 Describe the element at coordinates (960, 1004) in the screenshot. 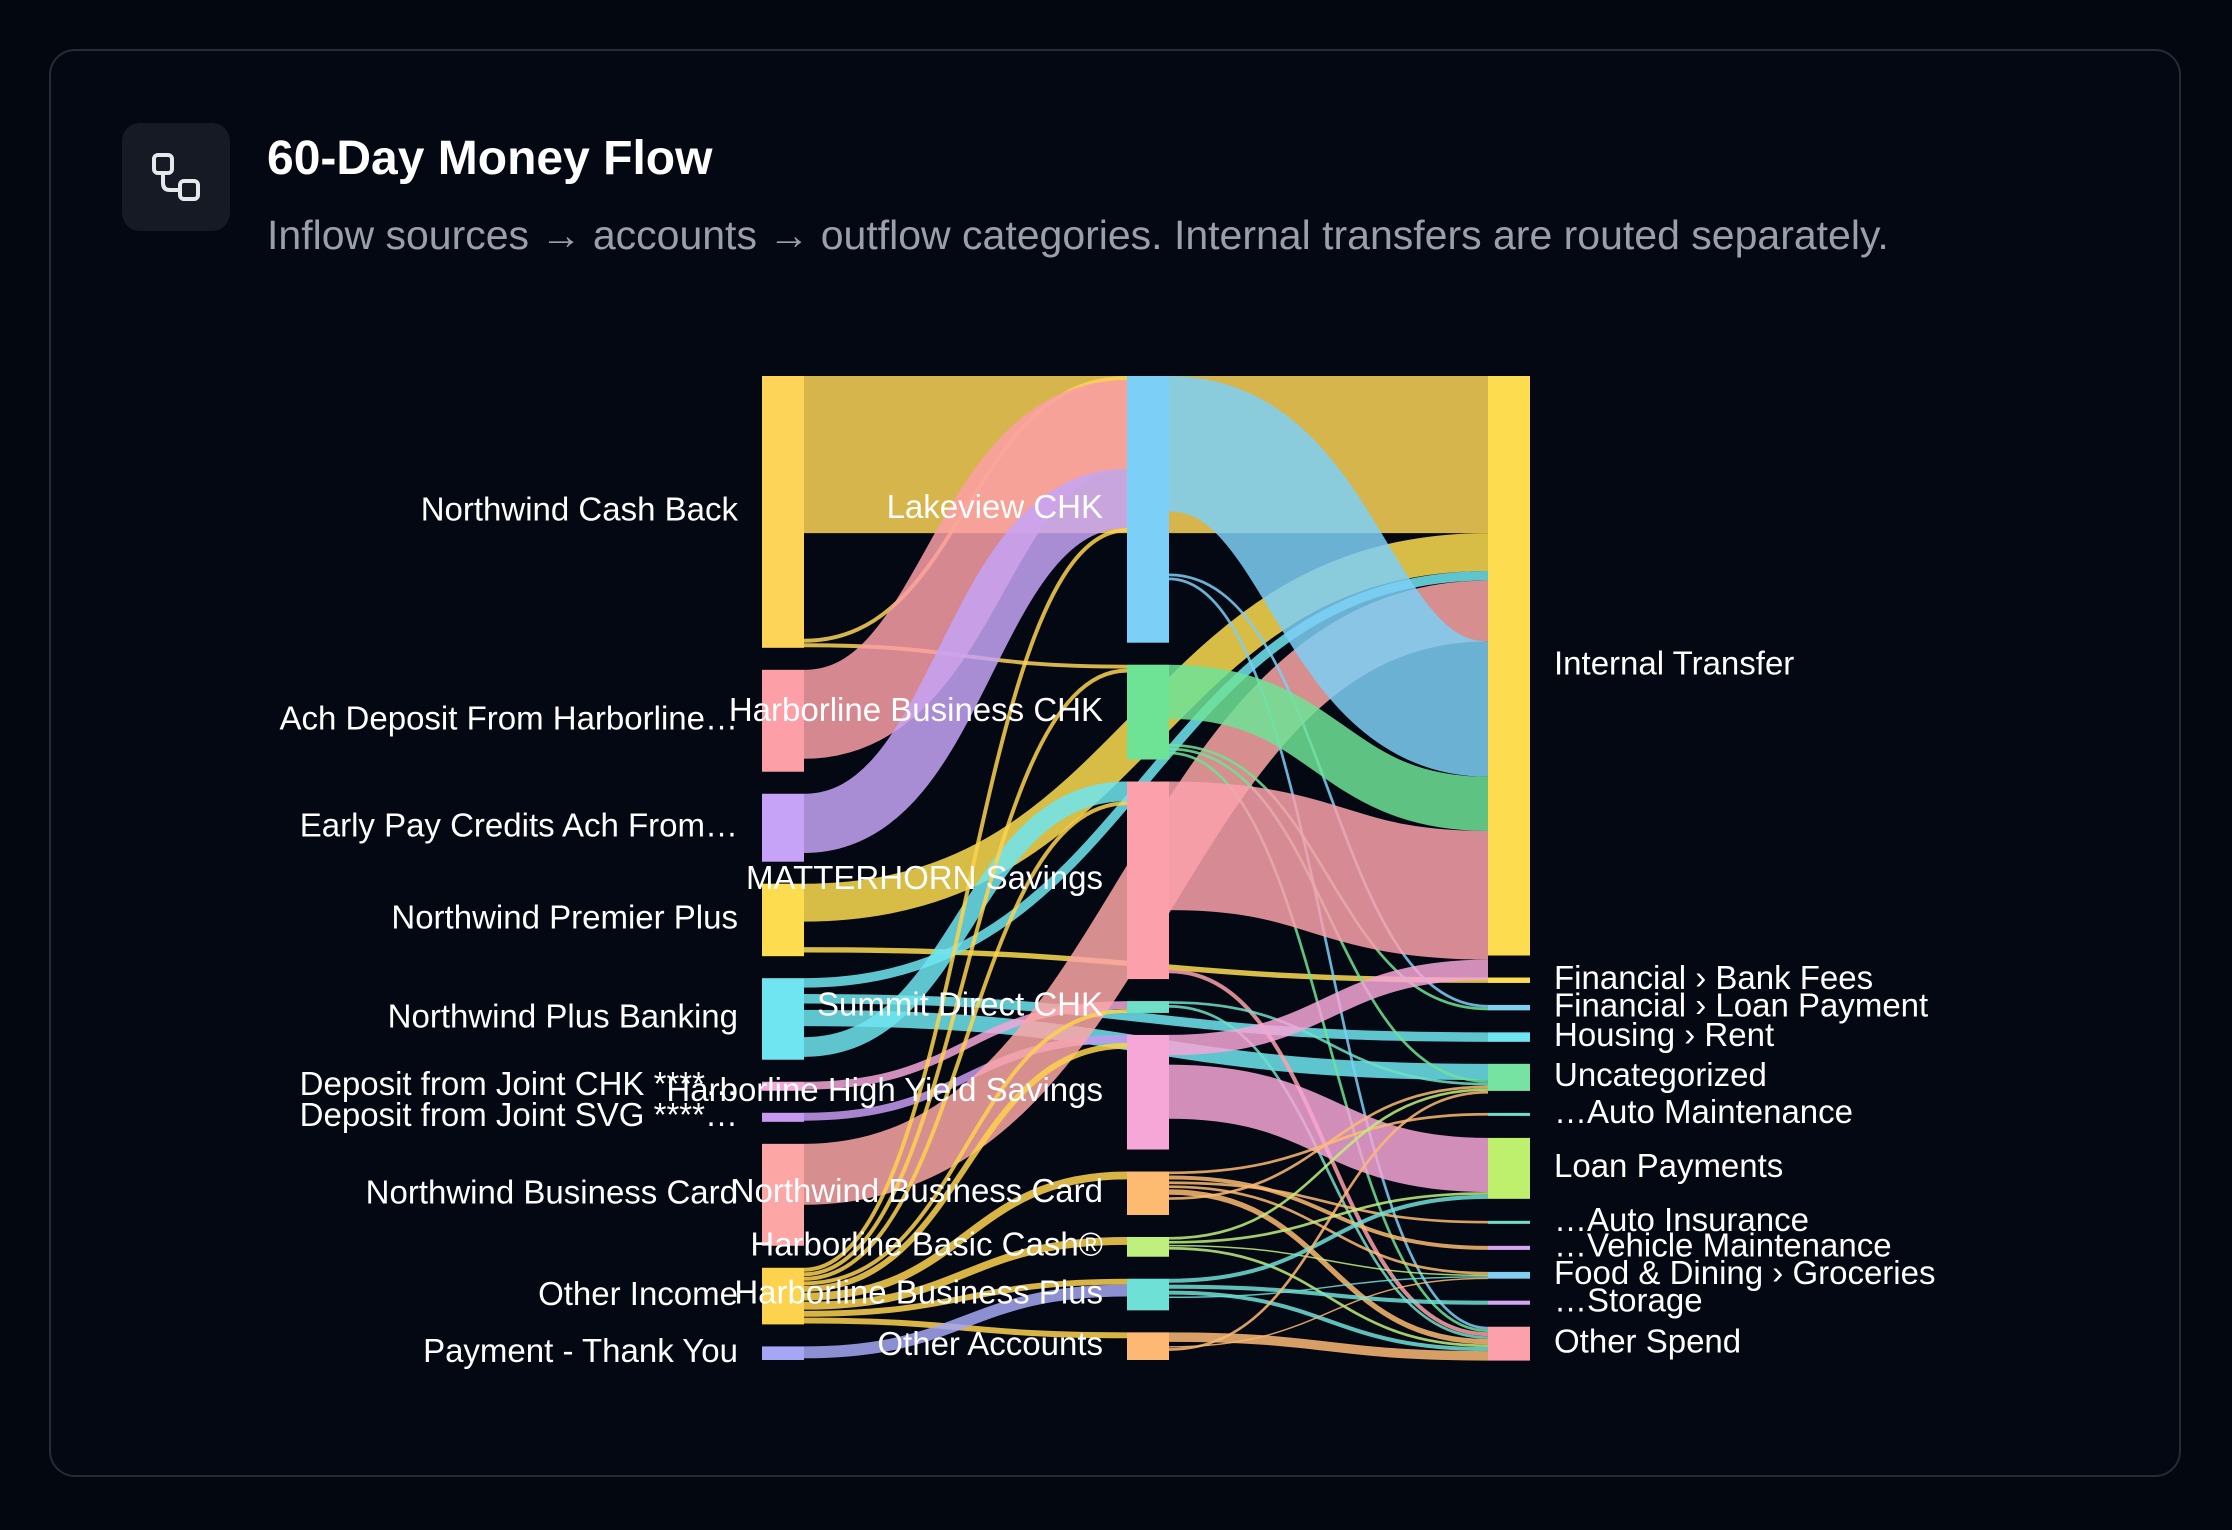

I see `sankey-node-label: Summit Direct CHK` at that location.